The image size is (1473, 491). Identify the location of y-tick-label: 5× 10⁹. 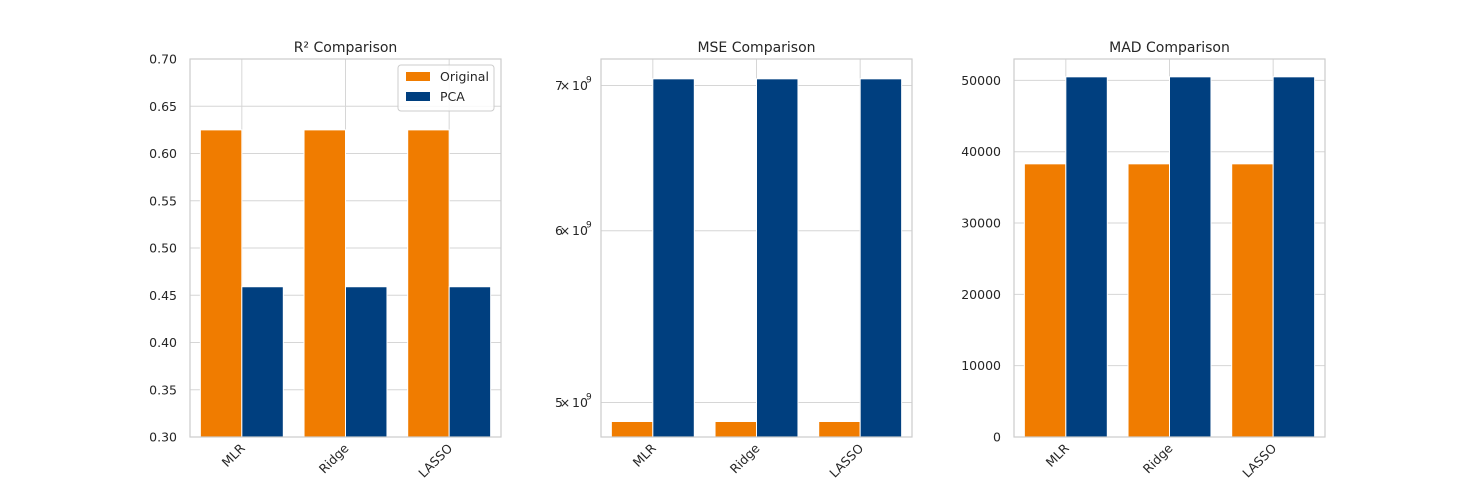
(573, 401).